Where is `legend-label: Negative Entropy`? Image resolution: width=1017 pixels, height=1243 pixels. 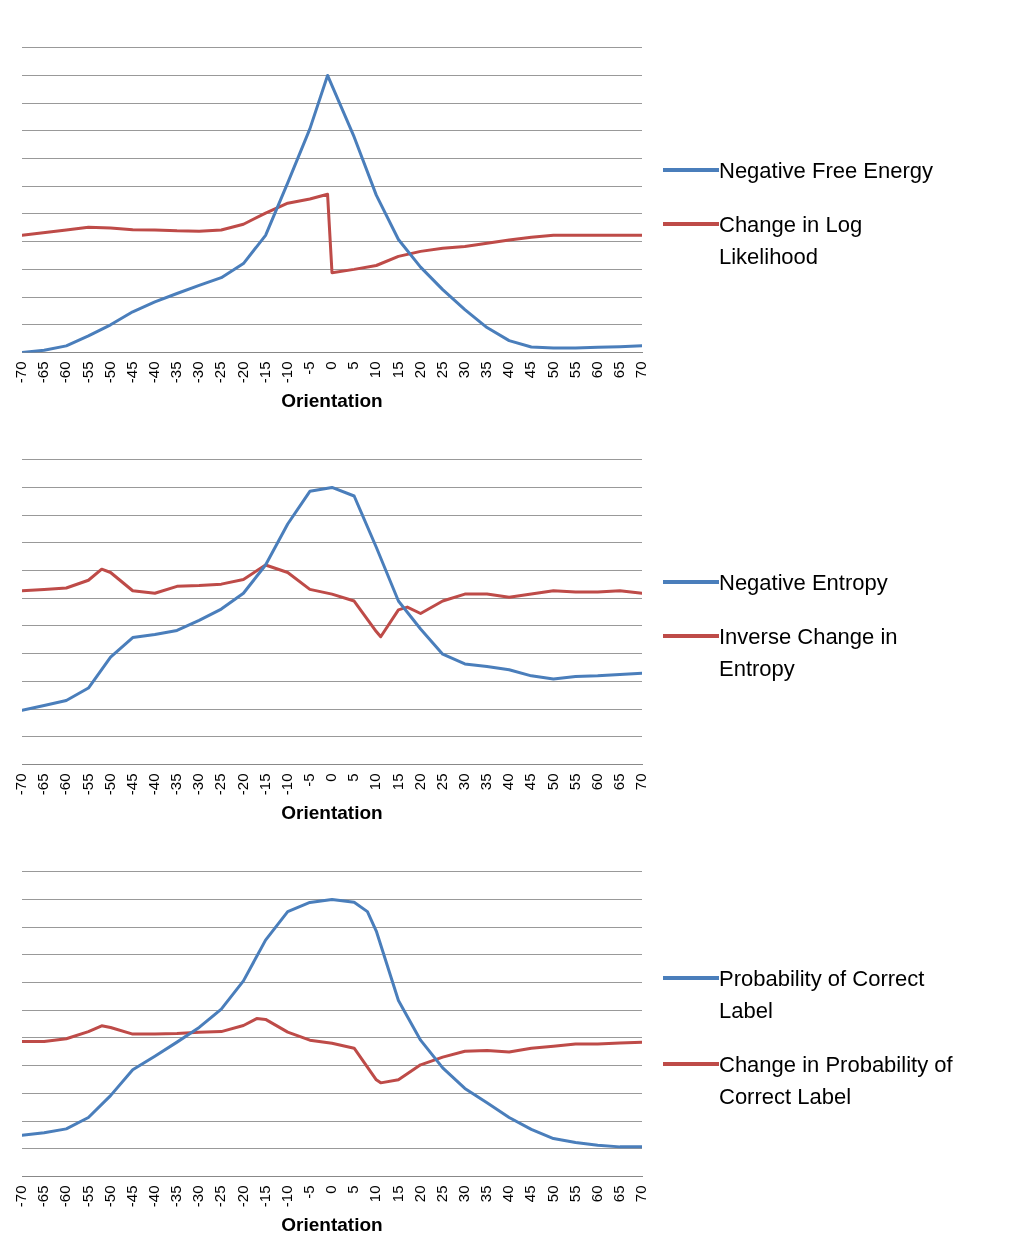
legend-label: Negative Entropy is located at coordinates (803, 583).